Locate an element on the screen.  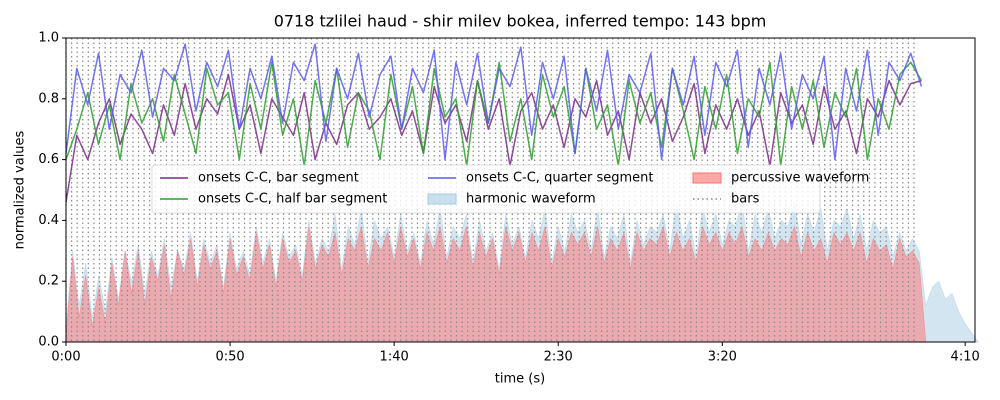
y-tick-label: 0.4 is located at coordinates (48, 220).